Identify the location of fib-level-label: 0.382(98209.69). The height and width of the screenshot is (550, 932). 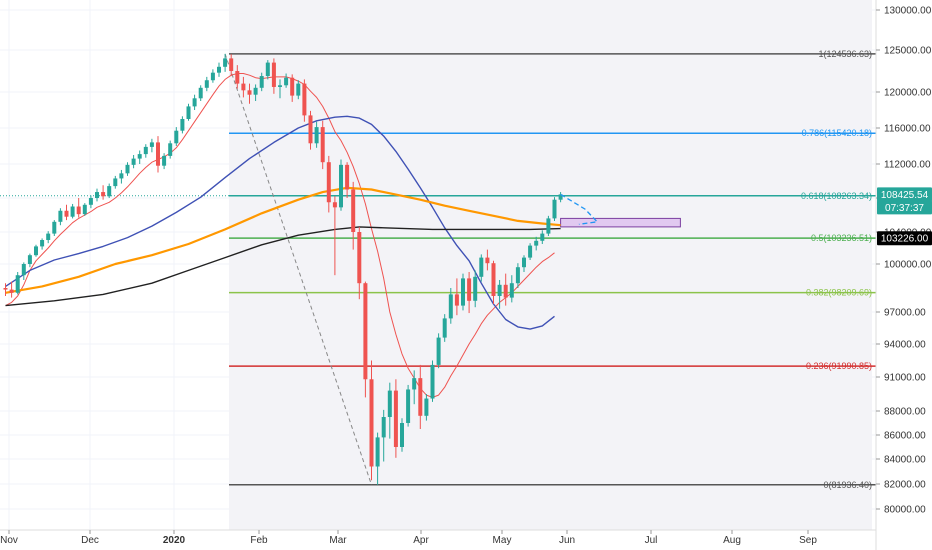
(839, 293).